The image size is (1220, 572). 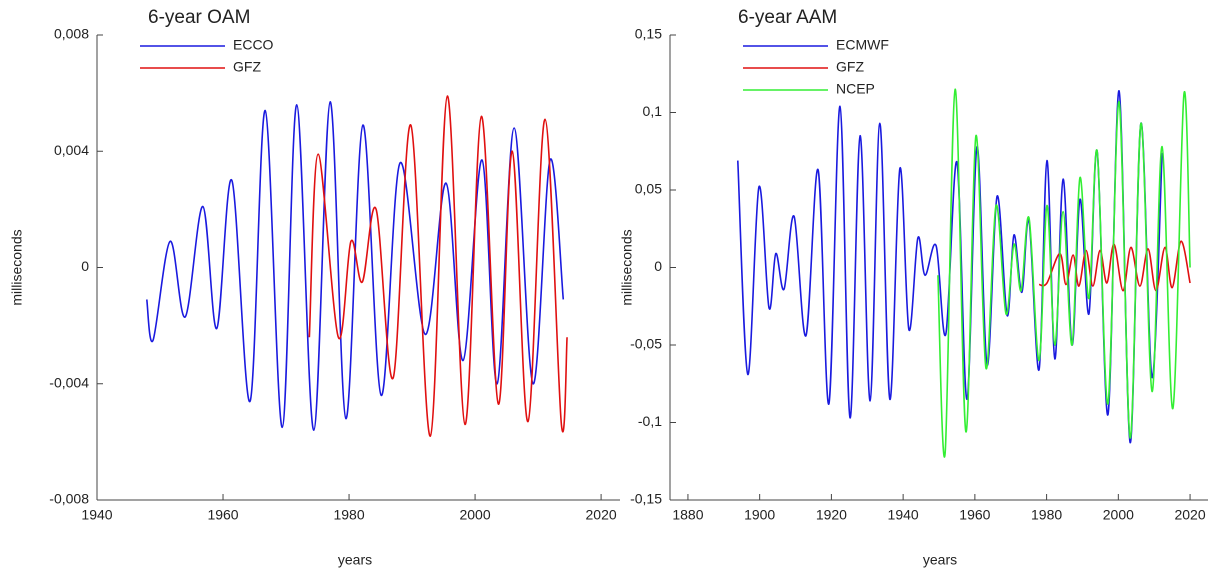 What do you see at coordinates (253, 45) in the screenshot?
I see `legend-label: ECCO` at bounding box center [253, 45].